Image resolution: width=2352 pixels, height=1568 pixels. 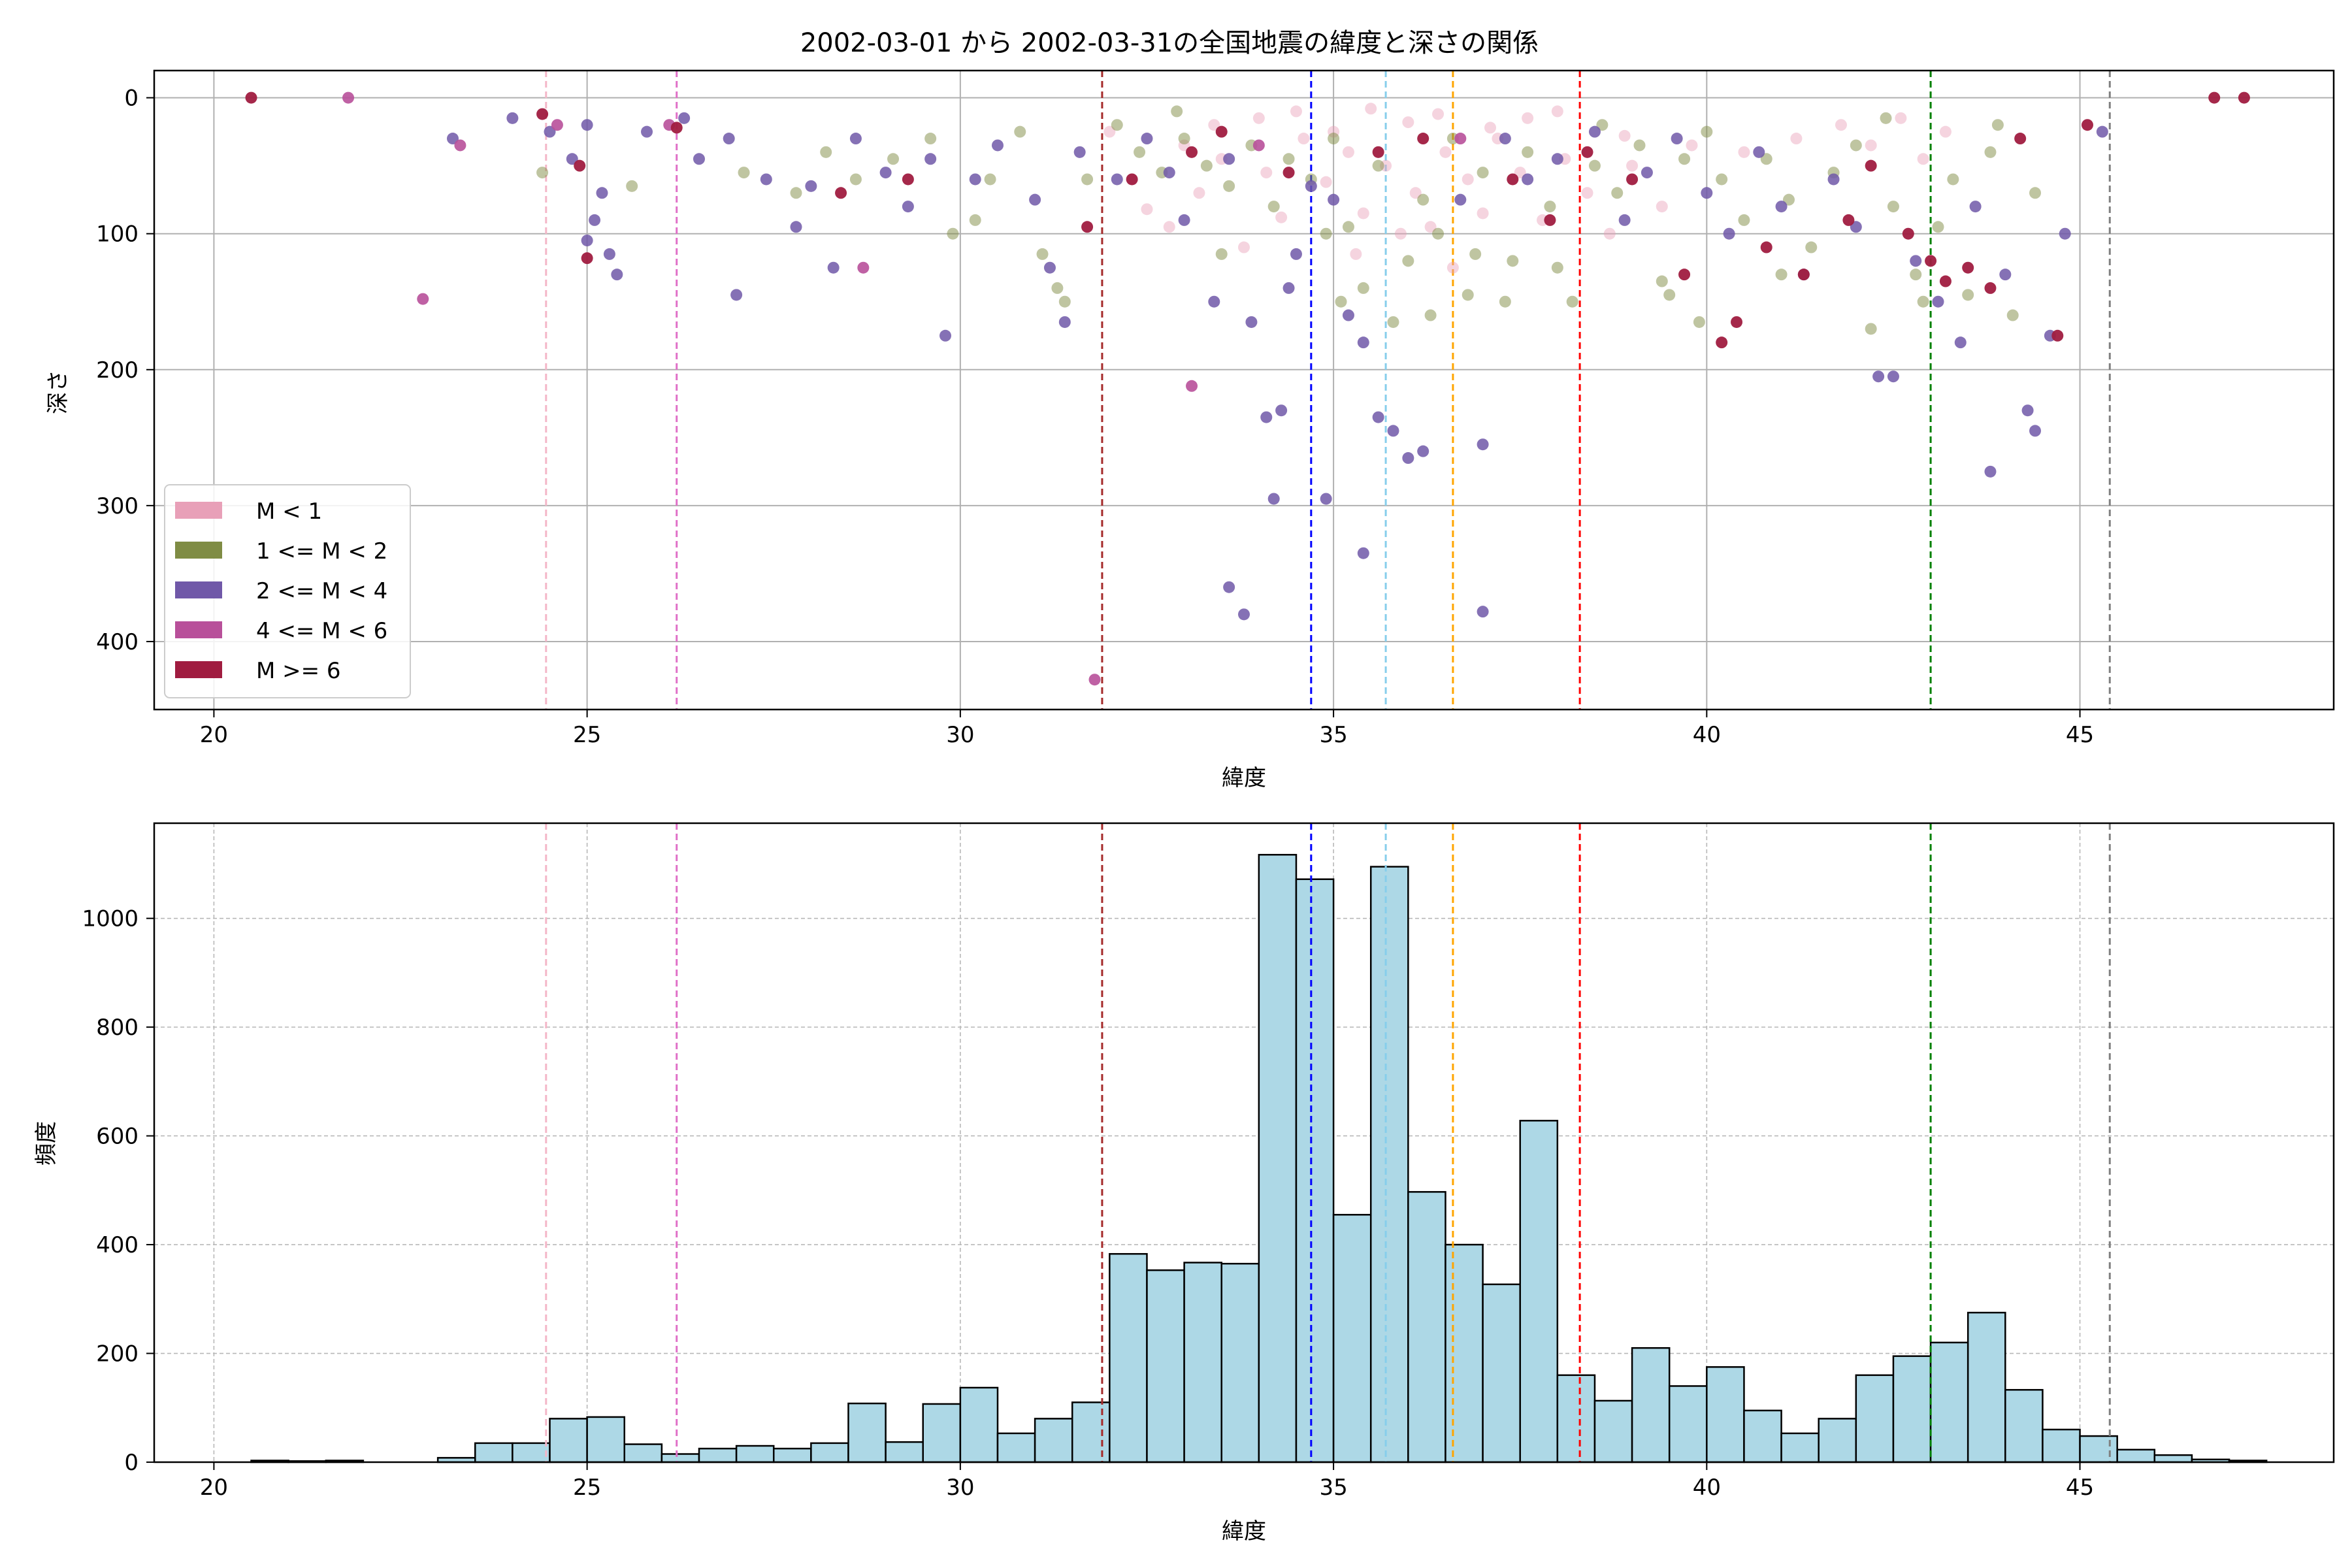 What do you see at coordinates (321, 551) in the screenshot?
I see `legend-label: 1 <= M < 2` at bounding box center [321, 551].